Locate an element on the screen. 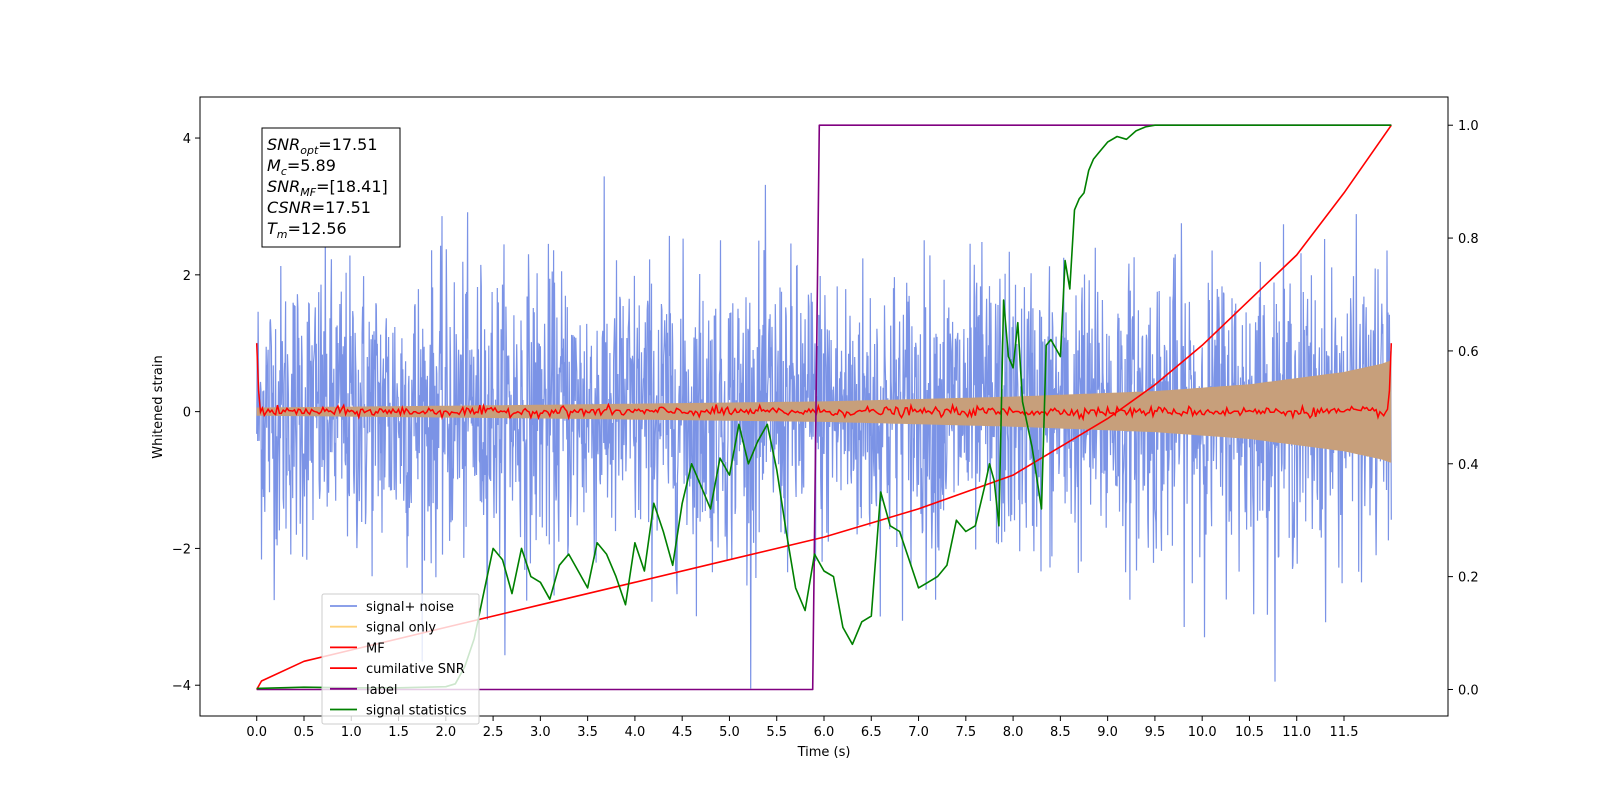  x-axis-label: Time (s) is located at coordinates (824, 752).